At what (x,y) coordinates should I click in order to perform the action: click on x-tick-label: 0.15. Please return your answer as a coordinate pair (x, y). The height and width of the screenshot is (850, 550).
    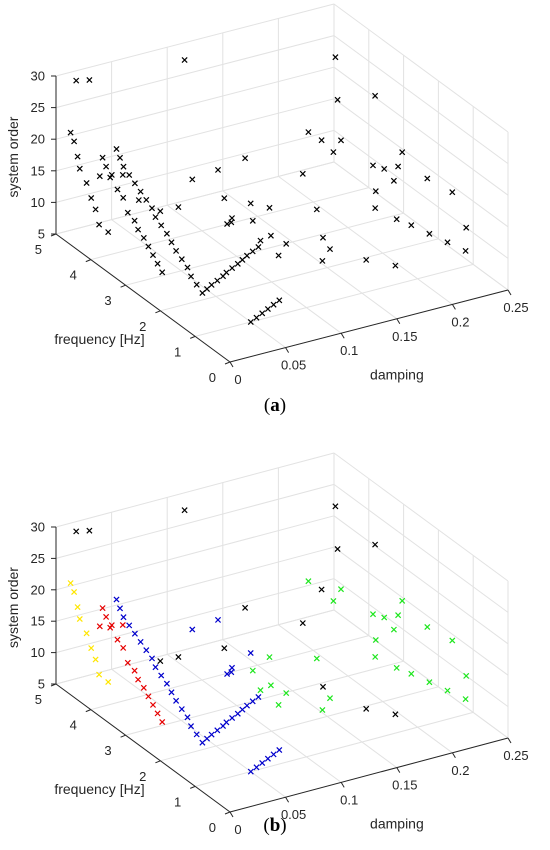
    Looking at the image, I should click on (404, 785).